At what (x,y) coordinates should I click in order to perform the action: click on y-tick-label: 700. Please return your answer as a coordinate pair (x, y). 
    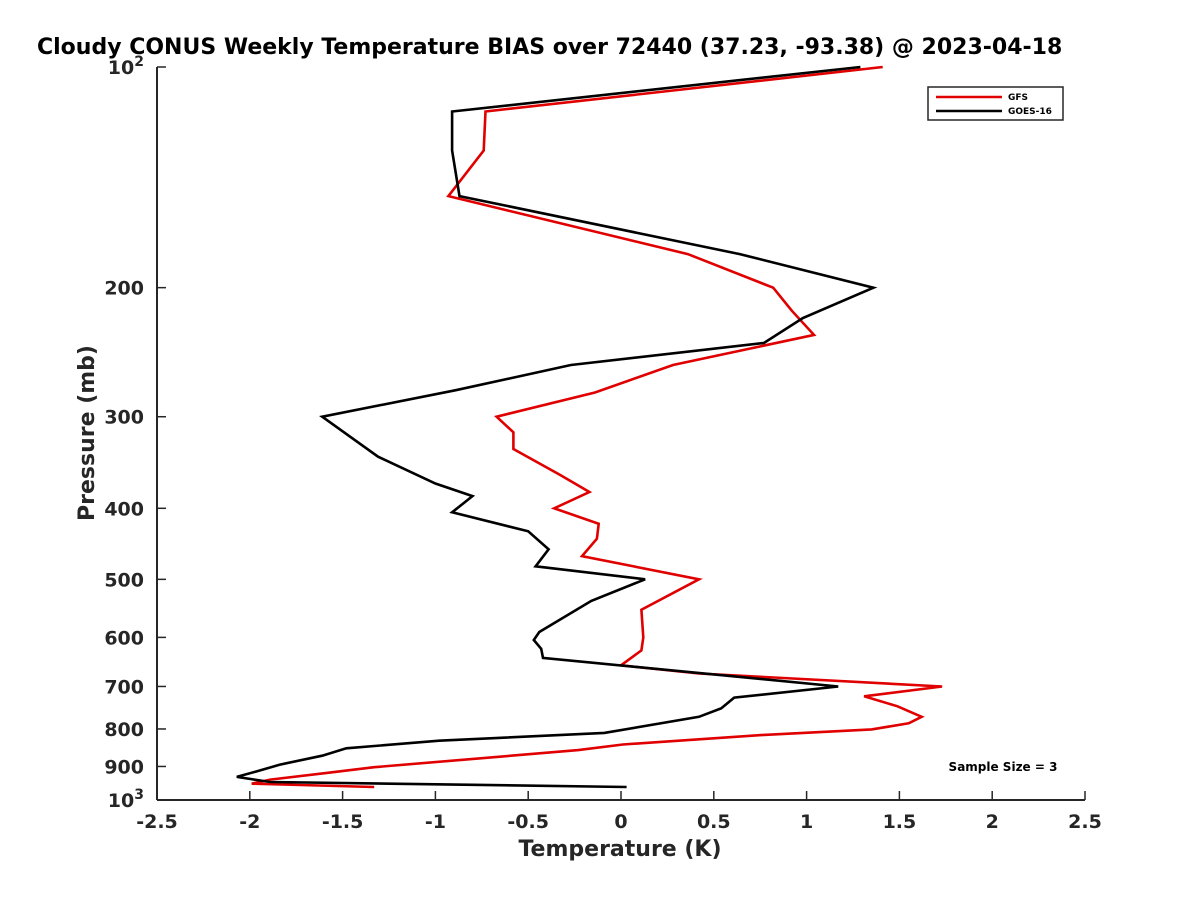
    Looking at the image, I should click on (124, 687).